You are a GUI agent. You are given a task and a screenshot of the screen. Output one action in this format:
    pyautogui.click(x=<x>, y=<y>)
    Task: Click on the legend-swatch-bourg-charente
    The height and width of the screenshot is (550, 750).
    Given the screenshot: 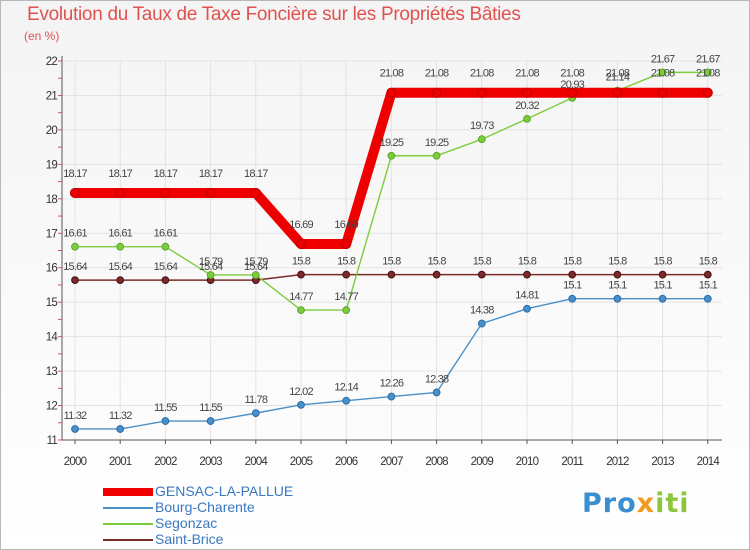 What is the action you would take?
    pyautogui.click(x=128, y=508)
    